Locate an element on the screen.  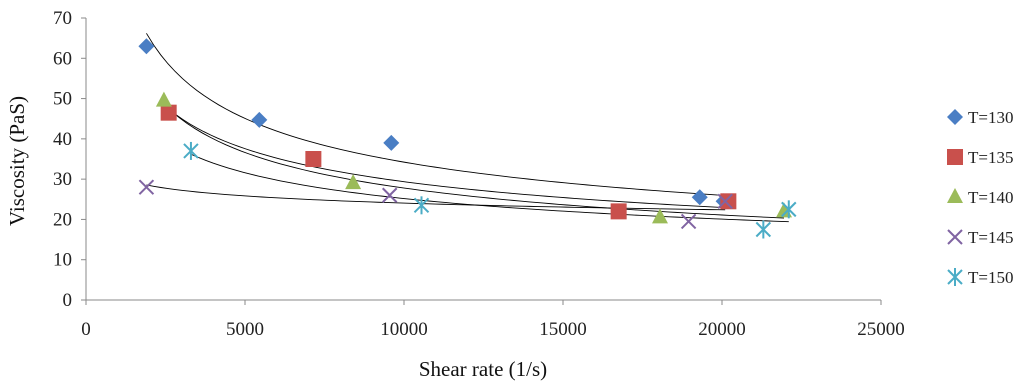
y-tick-label: 10 is located at coordinates (62, 260).